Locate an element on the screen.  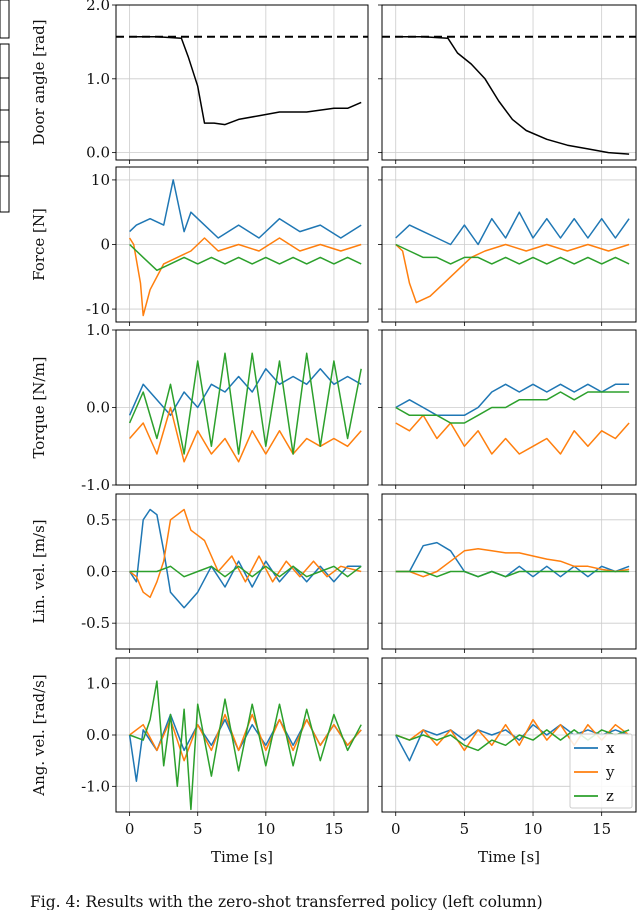
y-tick-label: -0.5 is located at coordinates (95, 623).